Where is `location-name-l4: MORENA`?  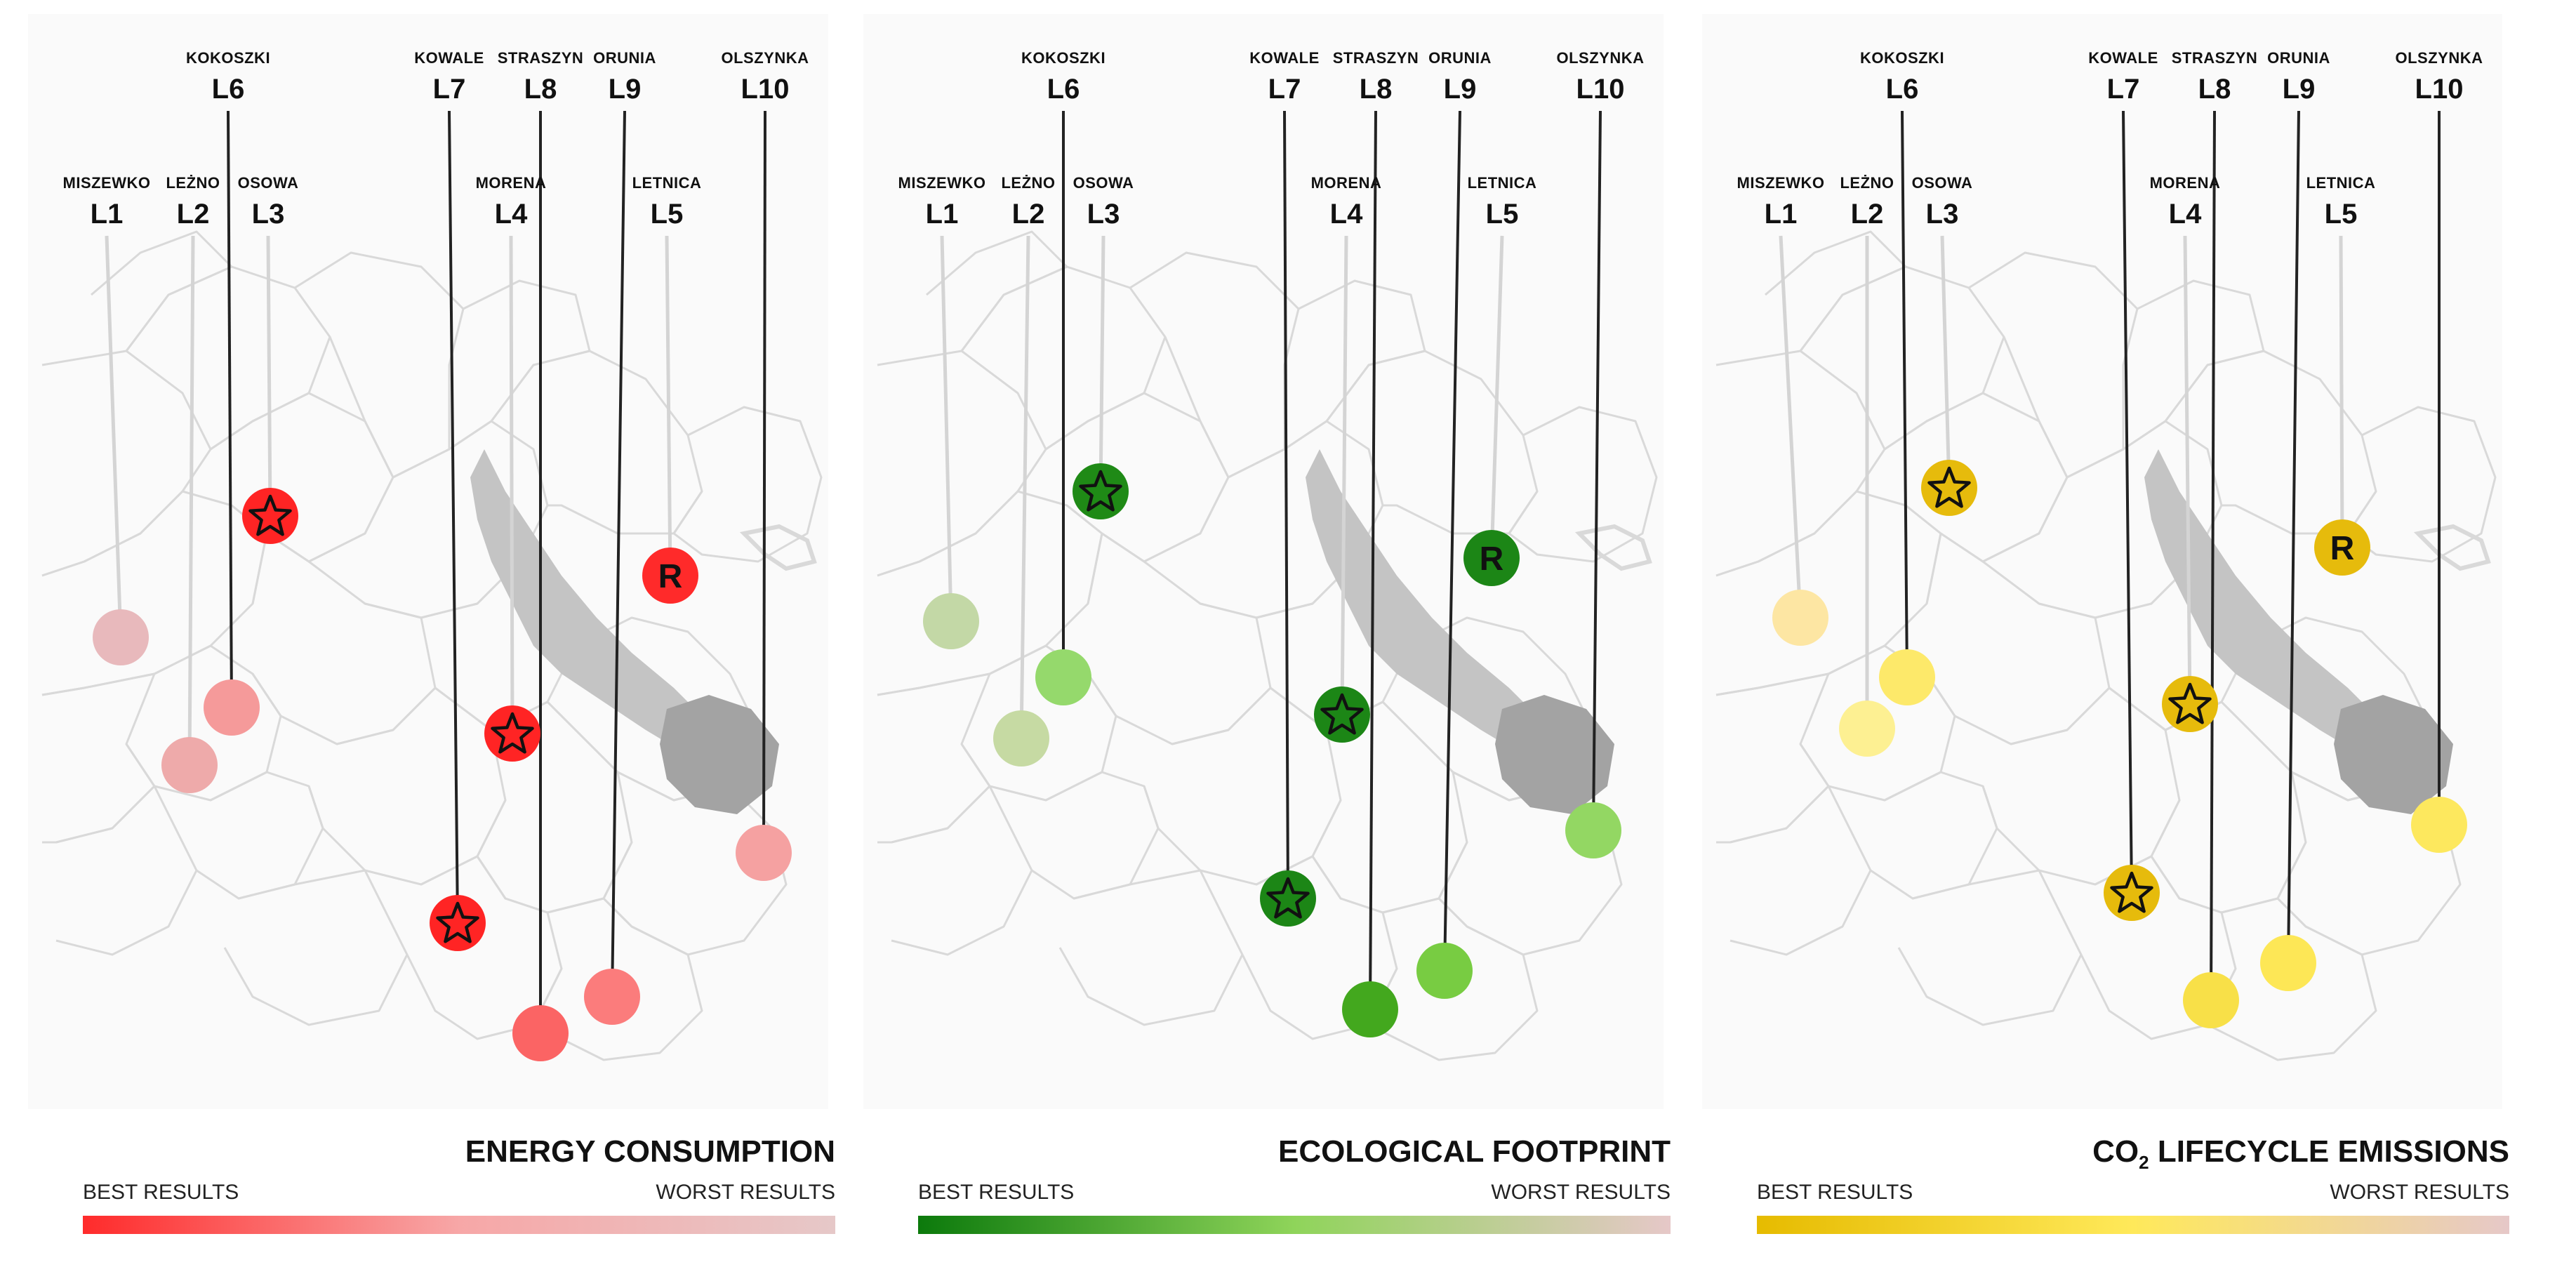
location-name-l4: MORENA is located at coordinates (512, 183).